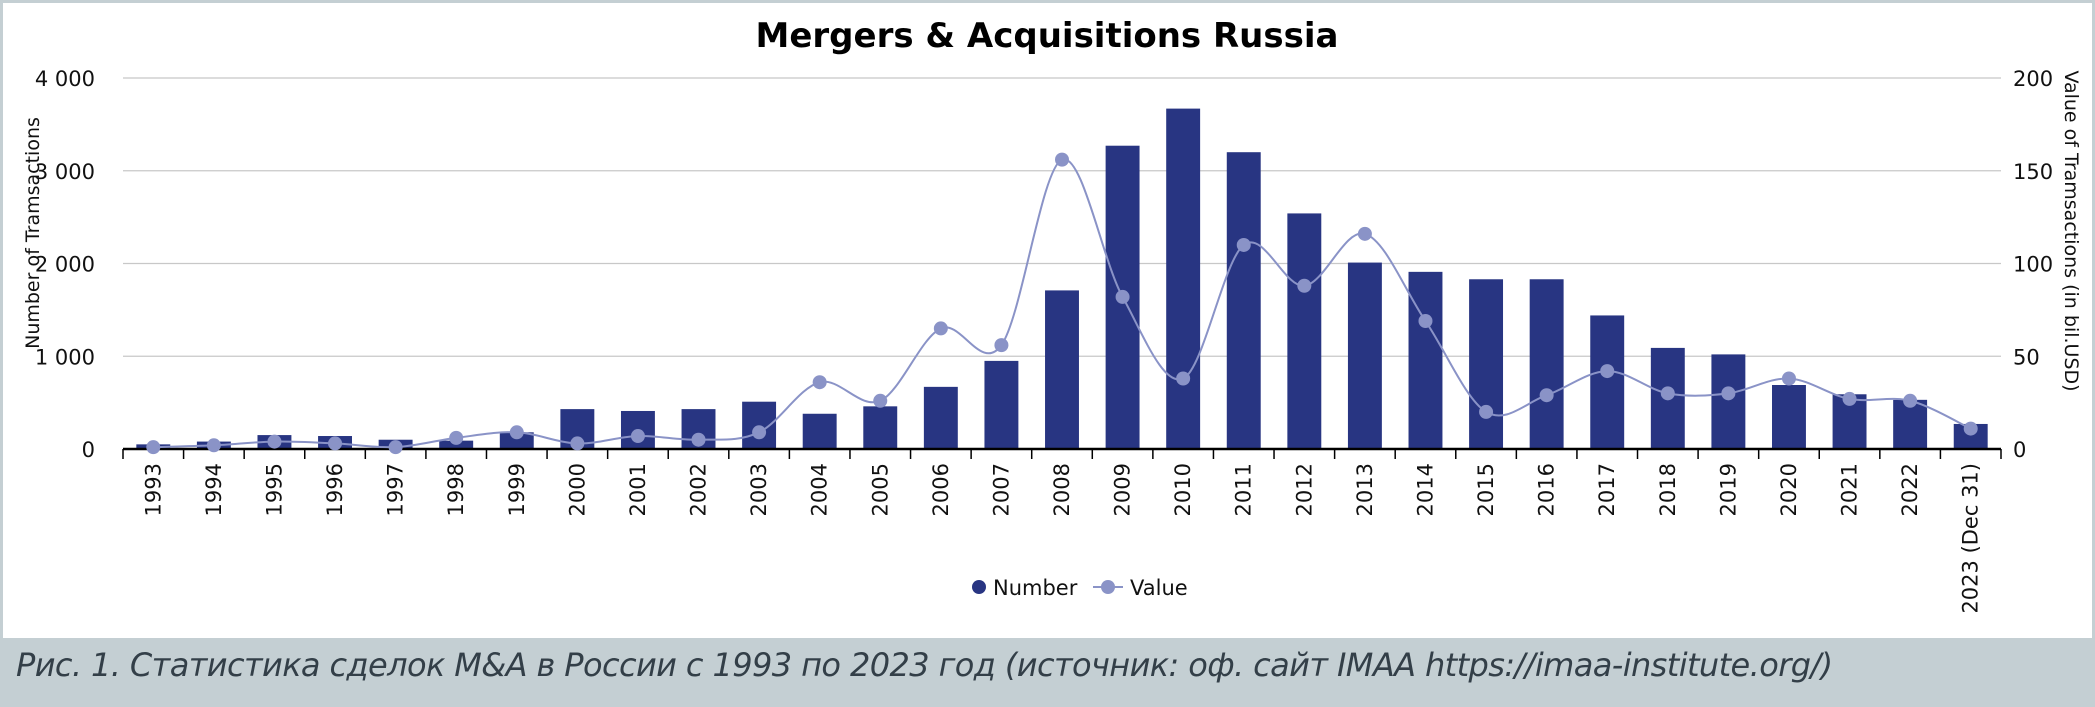 Image resolution: width=2095 pixels, height=707 pixels. What do you see at coordinates (88, 450) in the screenshot?
I see `y-tick-label: 0` at bounding box center [88, 450].